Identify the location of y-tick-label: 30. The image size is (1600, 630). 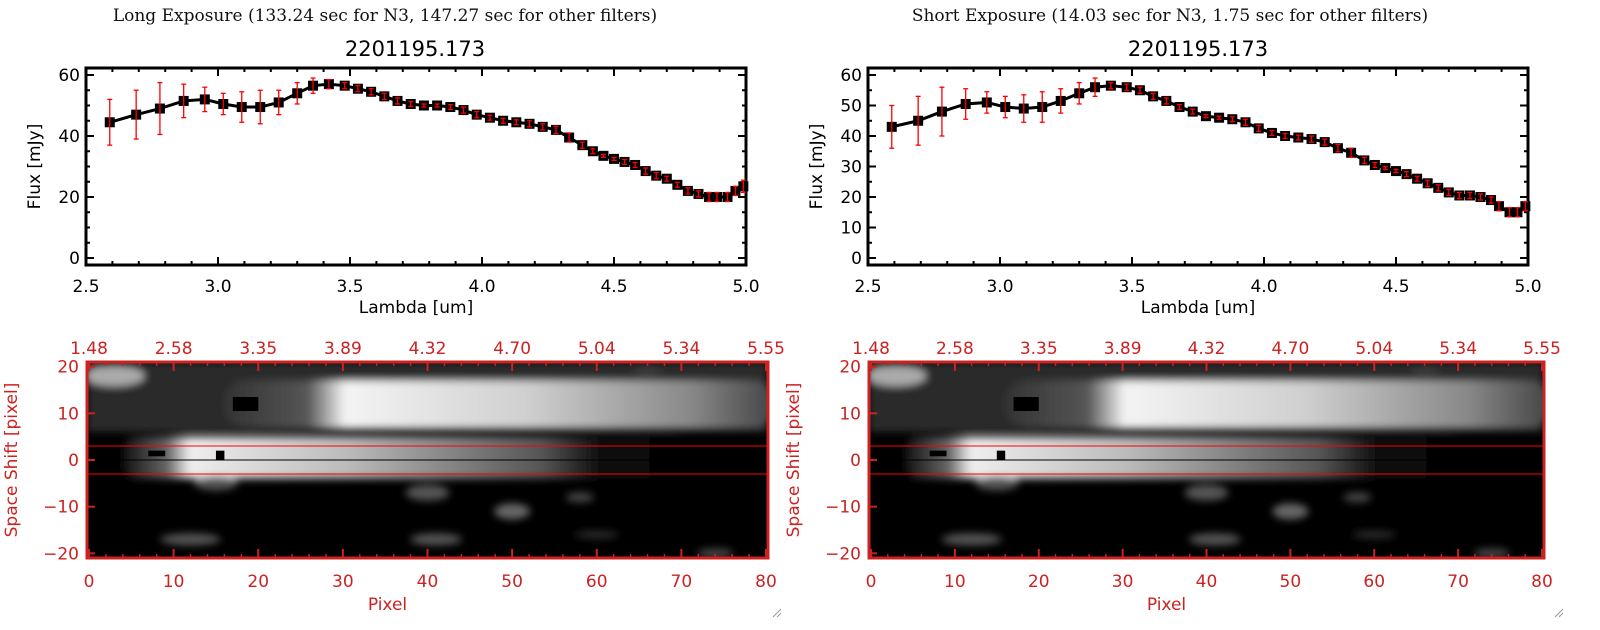
(851, 168).